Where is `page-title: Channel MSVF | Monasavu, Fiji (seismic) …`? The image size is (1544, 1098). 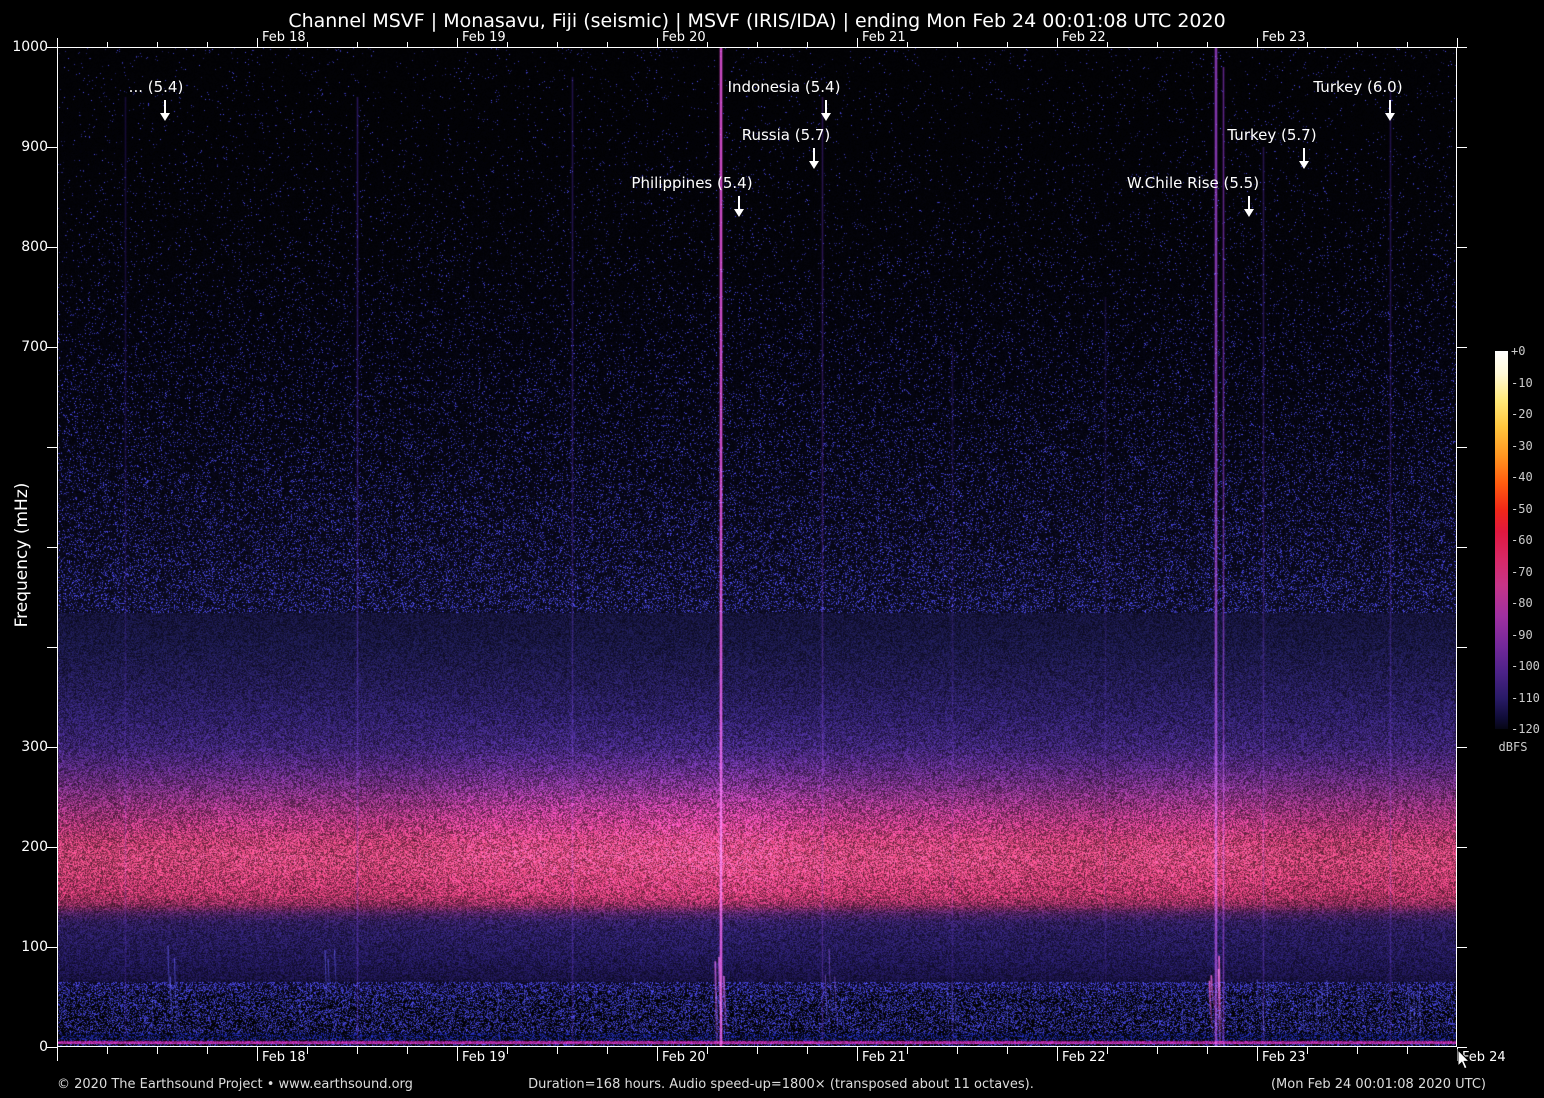
page-title: Channel MSVF | Monasavu, Fiji (seismic) … is located at coordinates (757, 21).